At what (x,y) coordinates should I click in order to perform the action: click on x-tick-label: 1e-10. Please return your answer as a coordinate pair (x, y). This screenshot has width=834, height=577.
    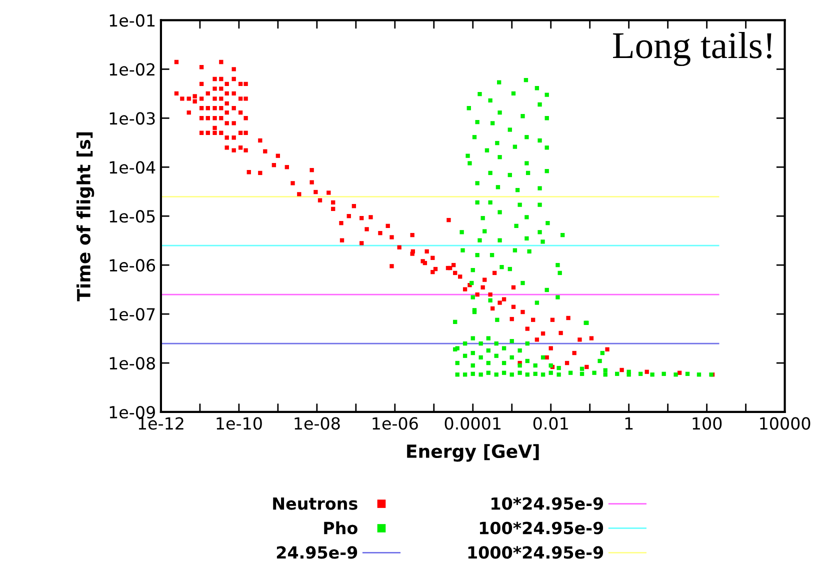
    Looking at the image, I should click on (239, 423).